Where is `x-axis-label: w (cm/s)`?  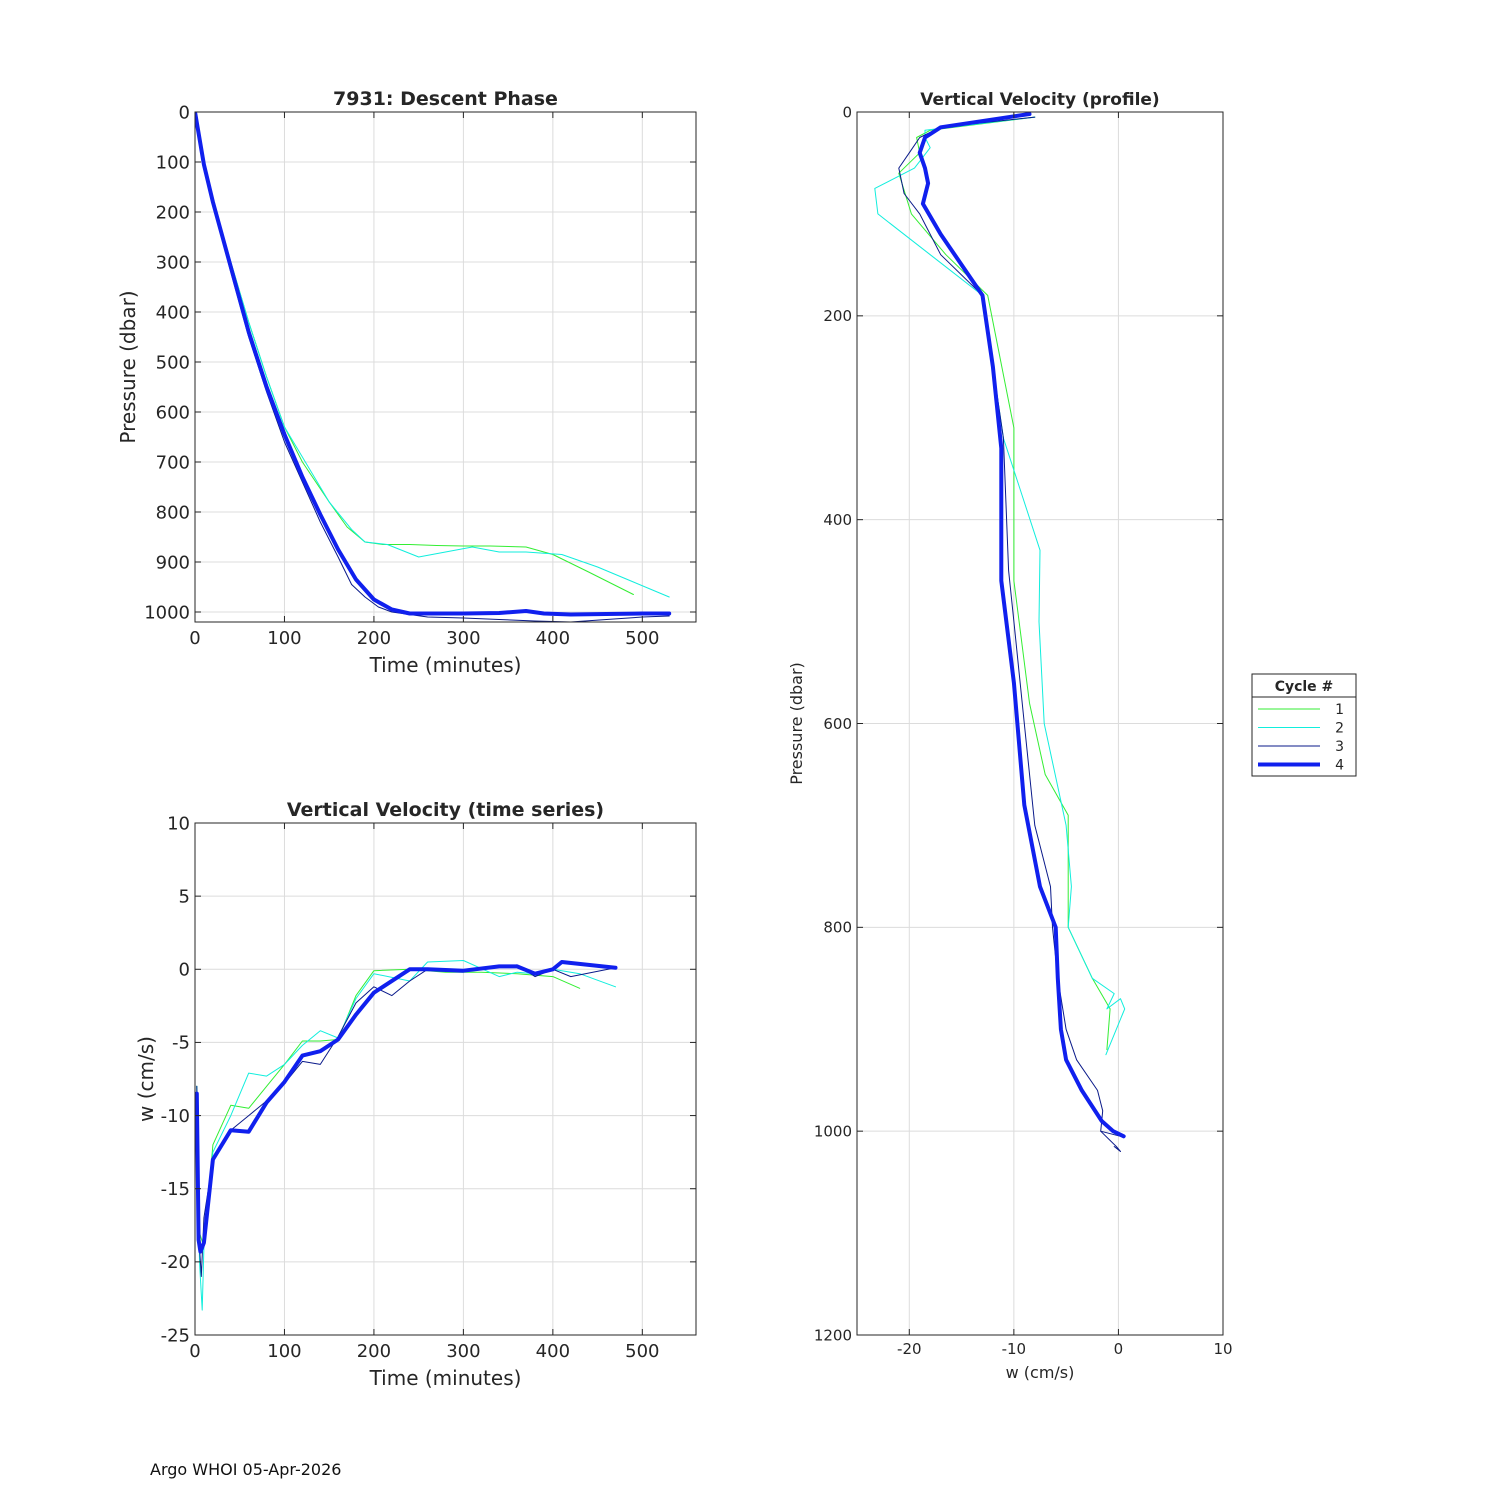
x-axis-label: w (cm/s) is located at coordinates (1040, 1372).